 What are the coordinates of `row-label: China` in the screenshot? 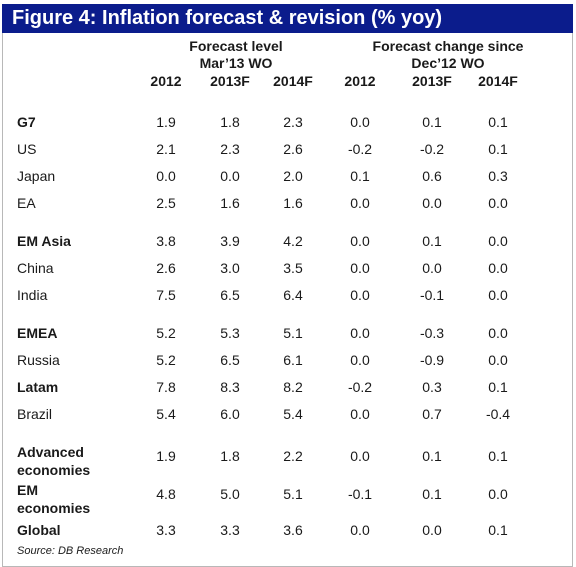 It's located at (35, 268).